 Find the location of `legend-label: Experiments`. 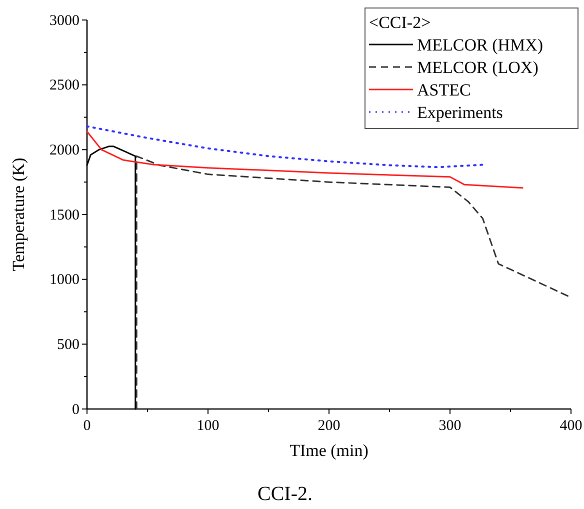

legend-label: Experiments is located at coordinates (460, 112).